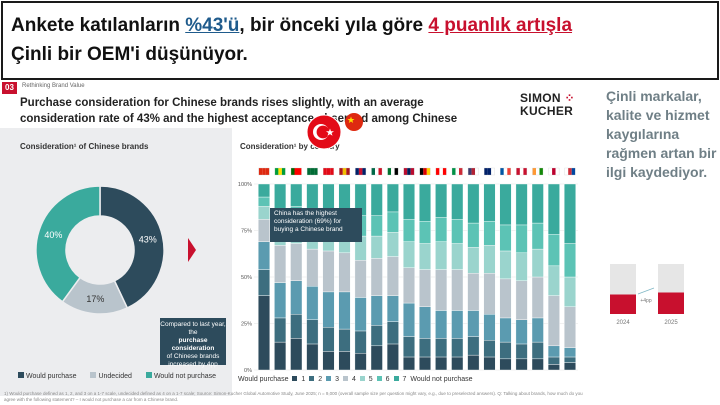 Image resolution: width=720 pixels, height=405 pixels. Describe the element at coordinates (129, 54) in the screenshot. I see `headline-line-2: Çinli bir OEM'i düşünüyor.` at that location.